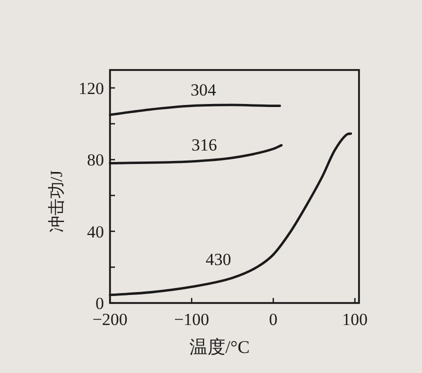 The width and height of the screenshot is (422, 373). What do you see at coordinates (205, 144) in the screenshot?
I see `series-label: 316` at bounding box center [205, 144].